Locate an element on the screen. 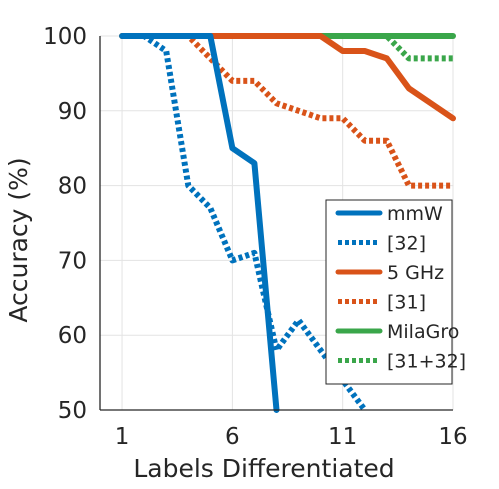 The image size is (499, 489). y-axis-title: Accuracy (%) is located at coordinates (18, 239).